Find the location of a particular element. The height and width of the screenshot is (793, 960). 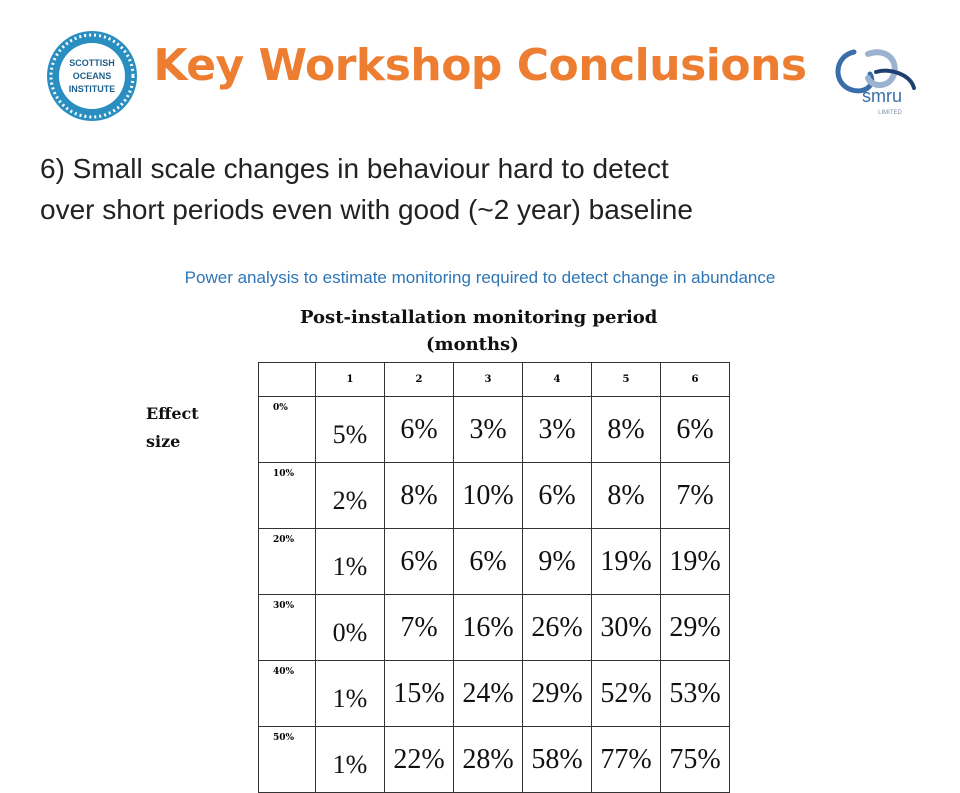

table-cell: 24% is located at coordinates (488, 693).